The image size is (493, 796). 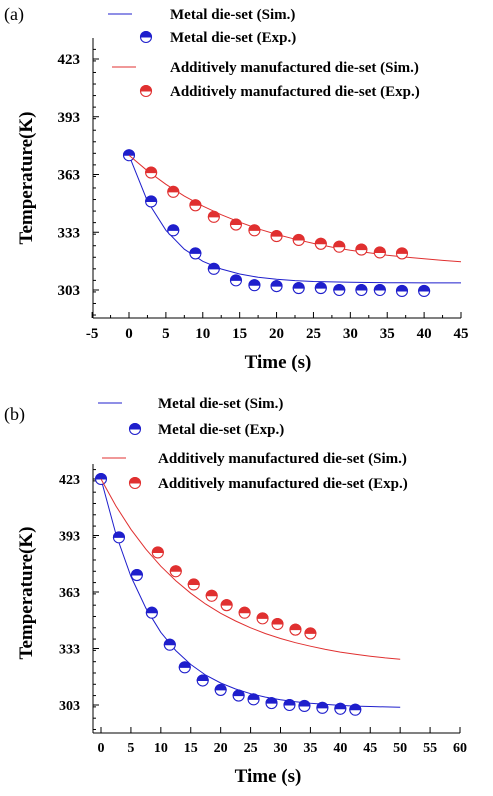 I want to click on x-tick-label: 20, so click(x=276, y=334).